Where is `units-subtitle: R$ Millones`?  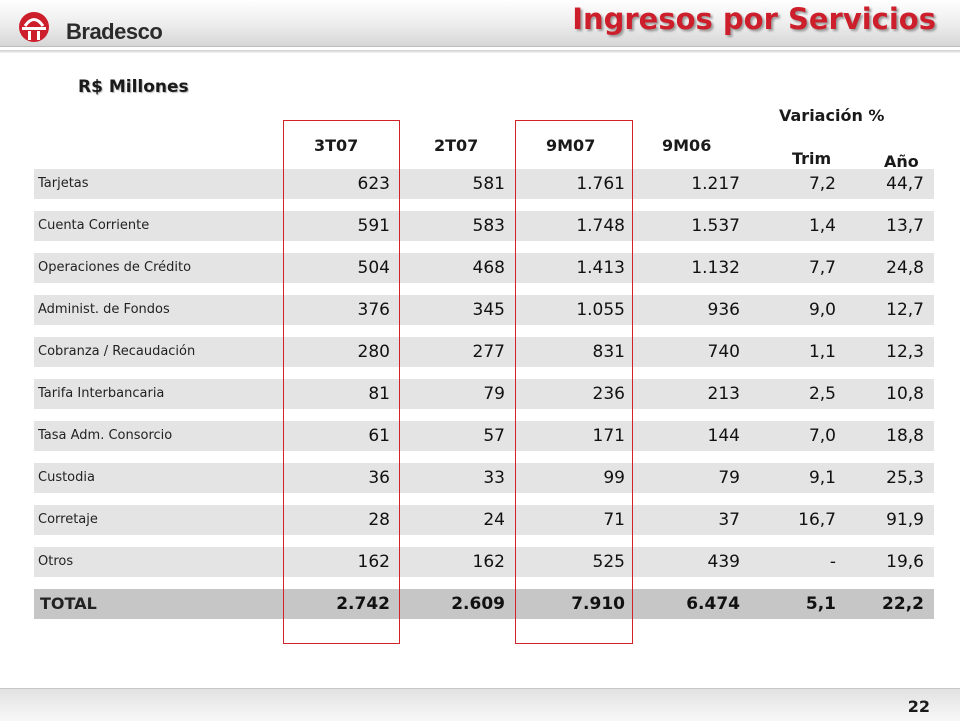 units-subtitle: R$ Millones is located at coordinates (133, 87).